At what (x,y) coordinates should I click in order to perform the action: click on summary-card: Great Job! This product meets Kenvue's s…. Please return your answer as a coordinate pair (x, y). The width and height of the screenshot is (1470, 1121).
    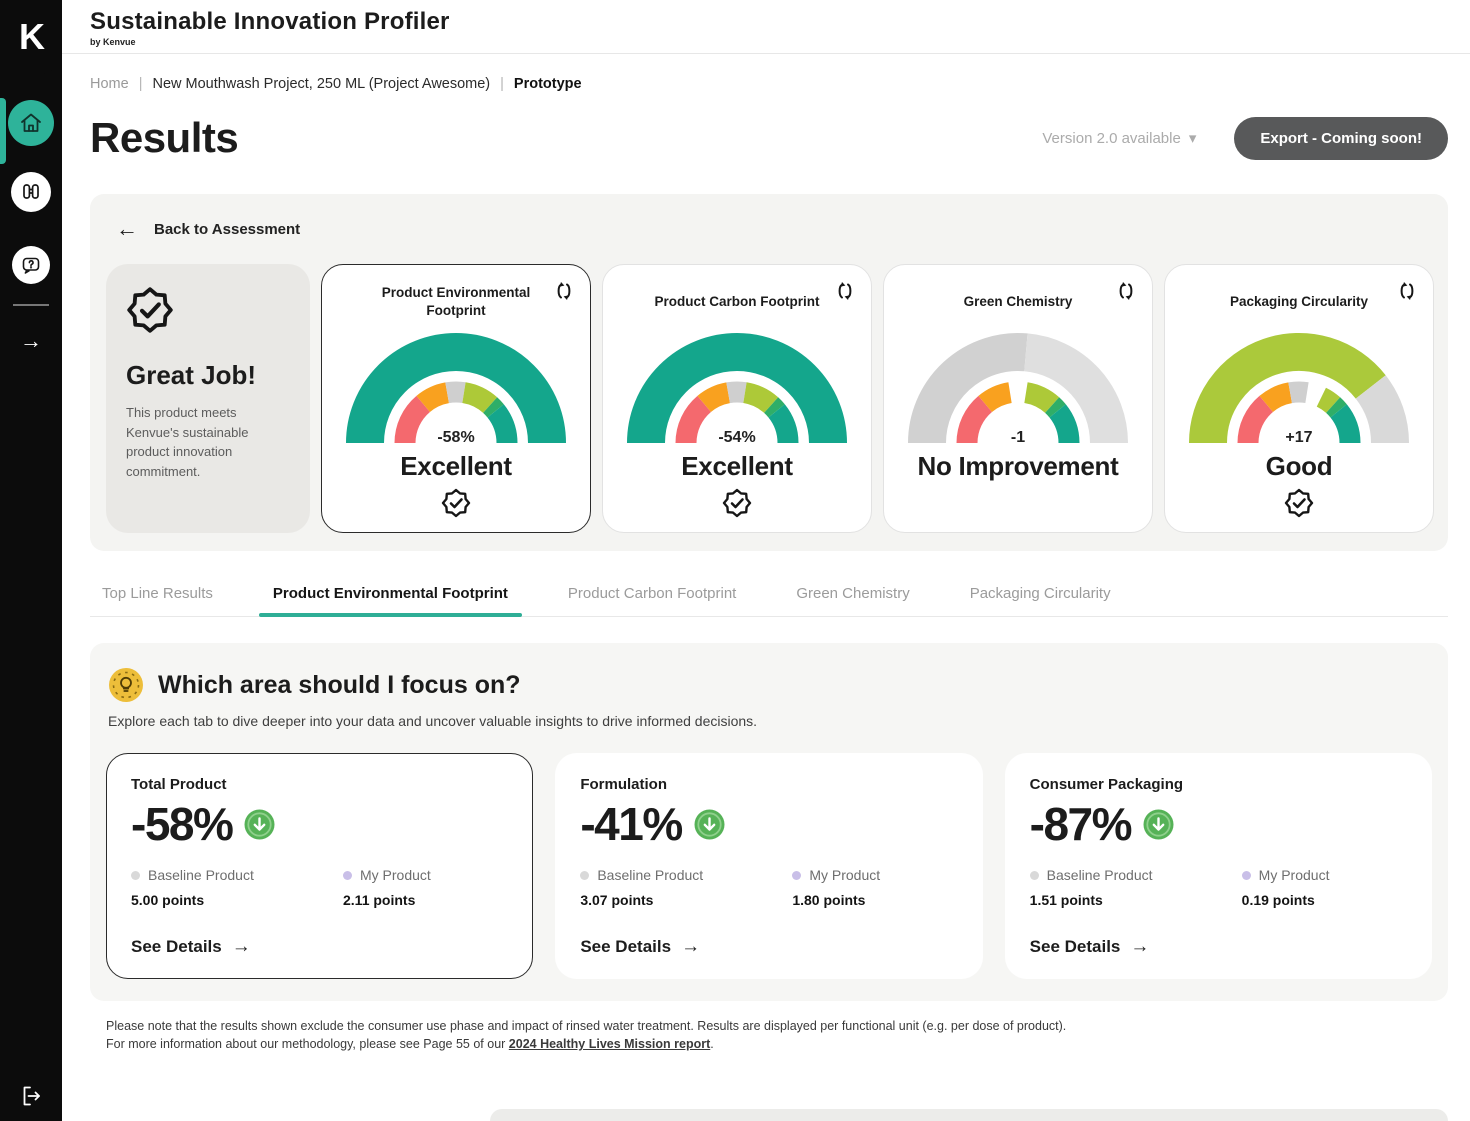
    Looking at the image, I should click on (208, 398).